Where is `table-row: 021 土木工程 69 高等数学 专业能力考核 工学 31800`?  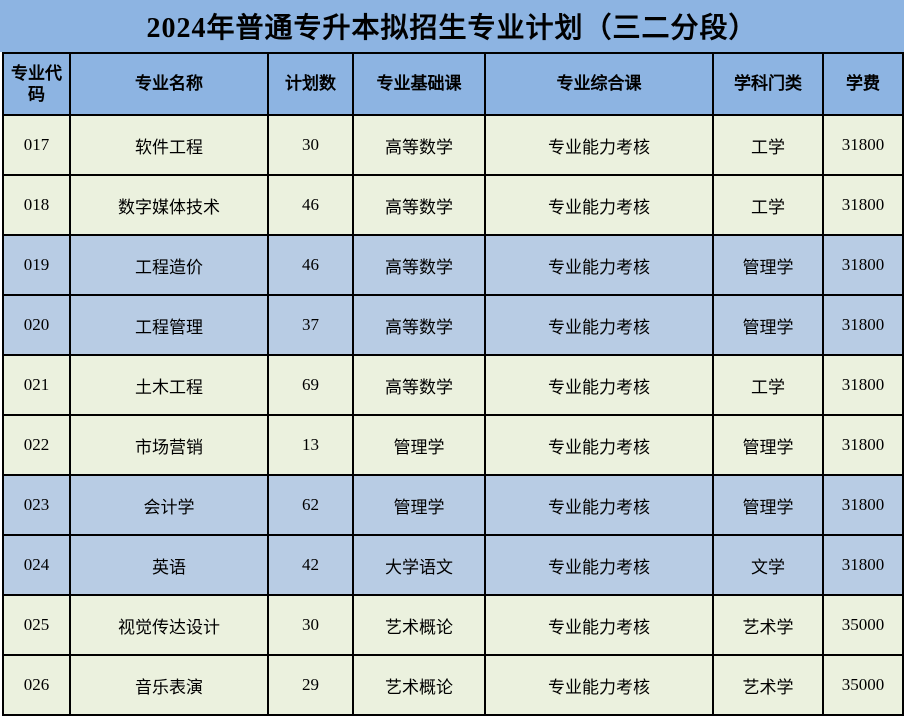 table-row: 021 土木工程 69 高等数学 专业能力考核 工学 31800 is located at coordinates (453, 385).